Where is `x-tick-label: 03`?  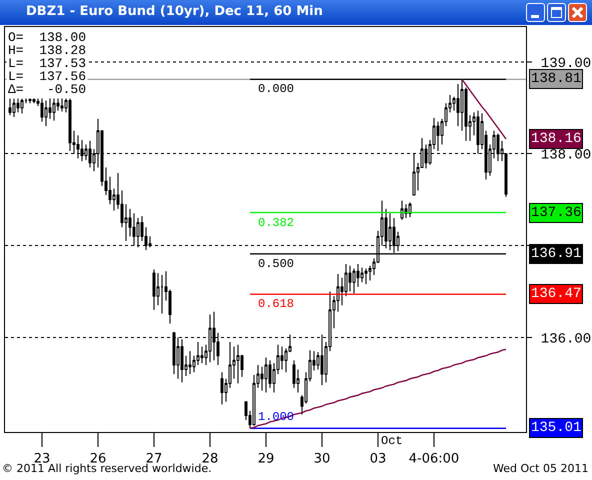 x-tick-label: 03 is located at coordinates (378, 459).